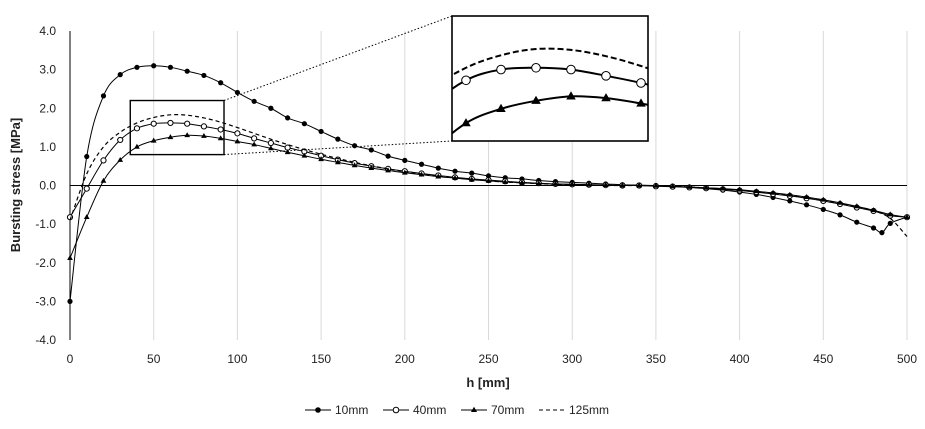 The height and width of the screenshot is (429, 925). I want to click on x-tick-label: 100, so click(237, 359).